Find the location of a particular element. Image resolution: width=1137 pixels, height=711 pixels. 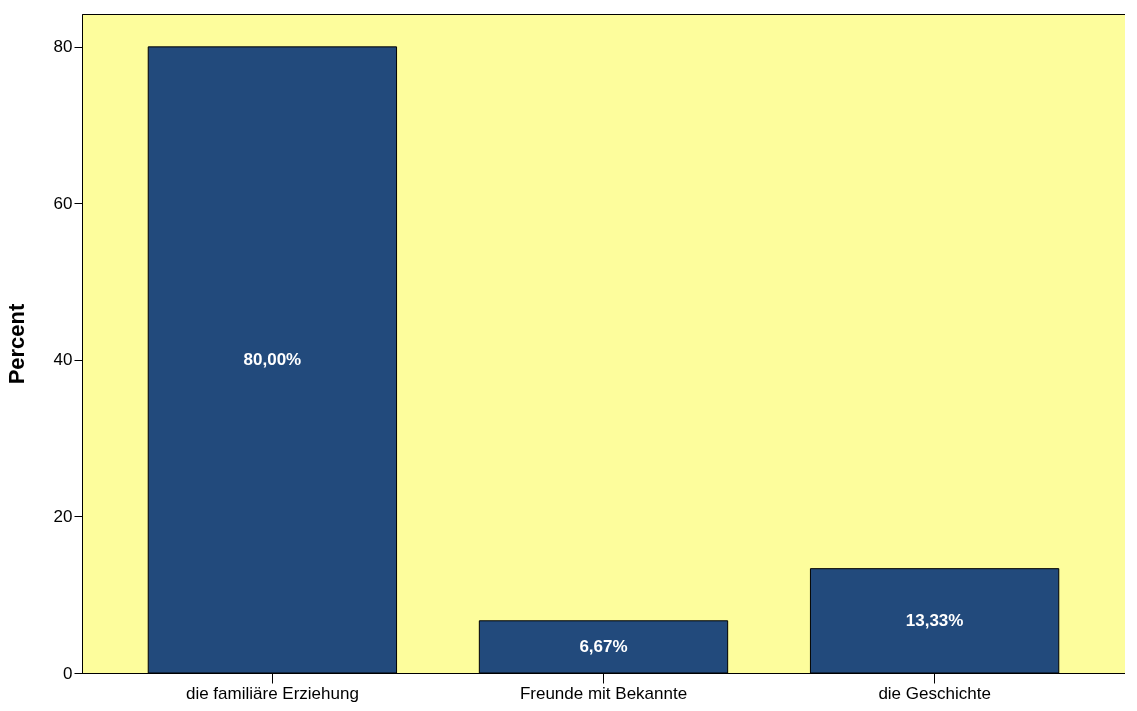

data-label: 80,00% is located at coordinates (272, 359).